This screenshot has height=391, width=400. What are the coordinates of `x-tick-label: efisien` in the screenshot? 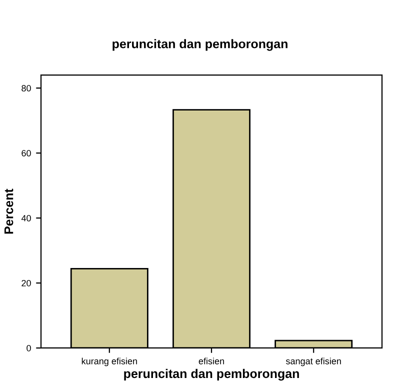 It's located at (211, 361).